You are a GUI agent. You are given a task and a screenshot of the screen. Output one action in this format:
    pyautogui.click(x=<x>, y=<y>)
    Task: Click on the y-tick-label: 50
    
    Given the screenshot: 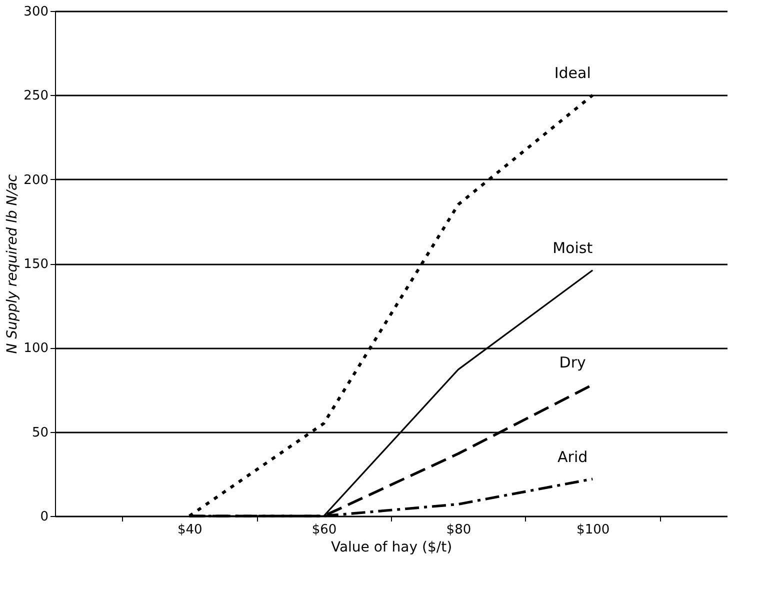 What is the action you would take?
    pyautogui.click(x=40, y=432)
    